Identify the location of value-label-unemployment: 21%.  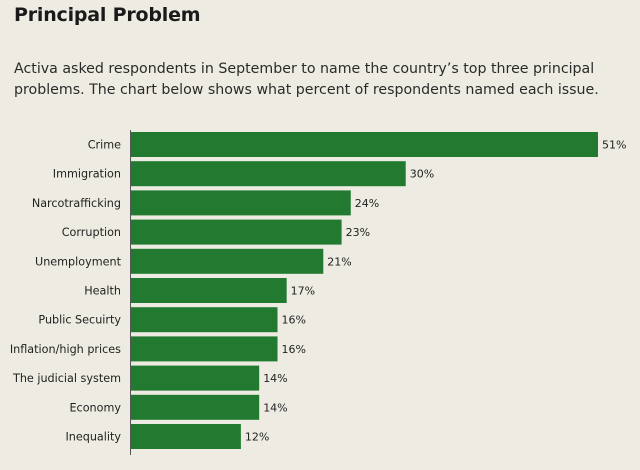
(339, 261).